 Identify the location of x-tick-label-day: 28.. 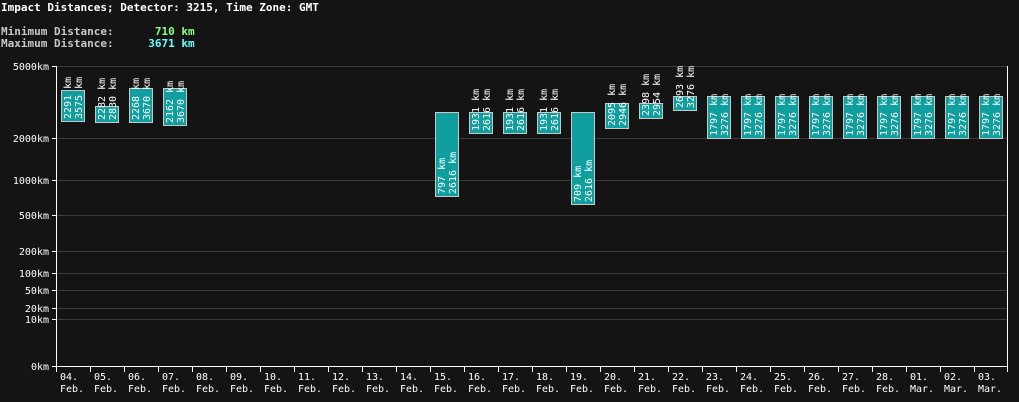
(885, 377).